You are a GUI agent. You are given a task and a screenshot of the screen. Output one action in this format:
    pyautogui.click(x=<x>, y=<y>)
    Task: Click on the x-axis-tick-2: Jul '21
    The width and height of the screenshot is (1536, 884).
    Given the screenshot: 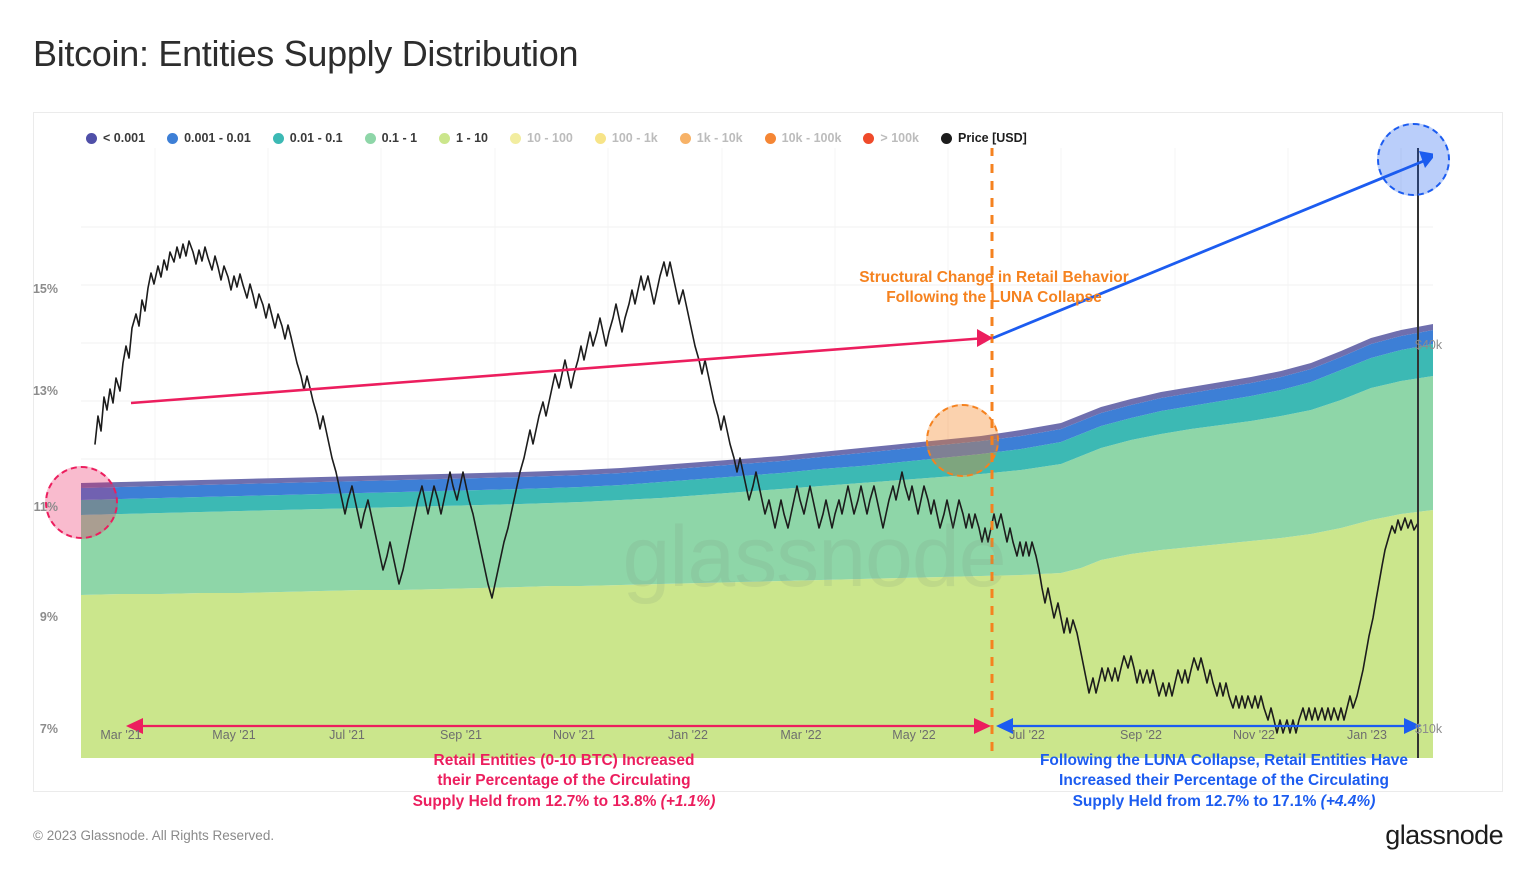 What is the action you would take?
    pyautogui.click(x=347, y=735)
    